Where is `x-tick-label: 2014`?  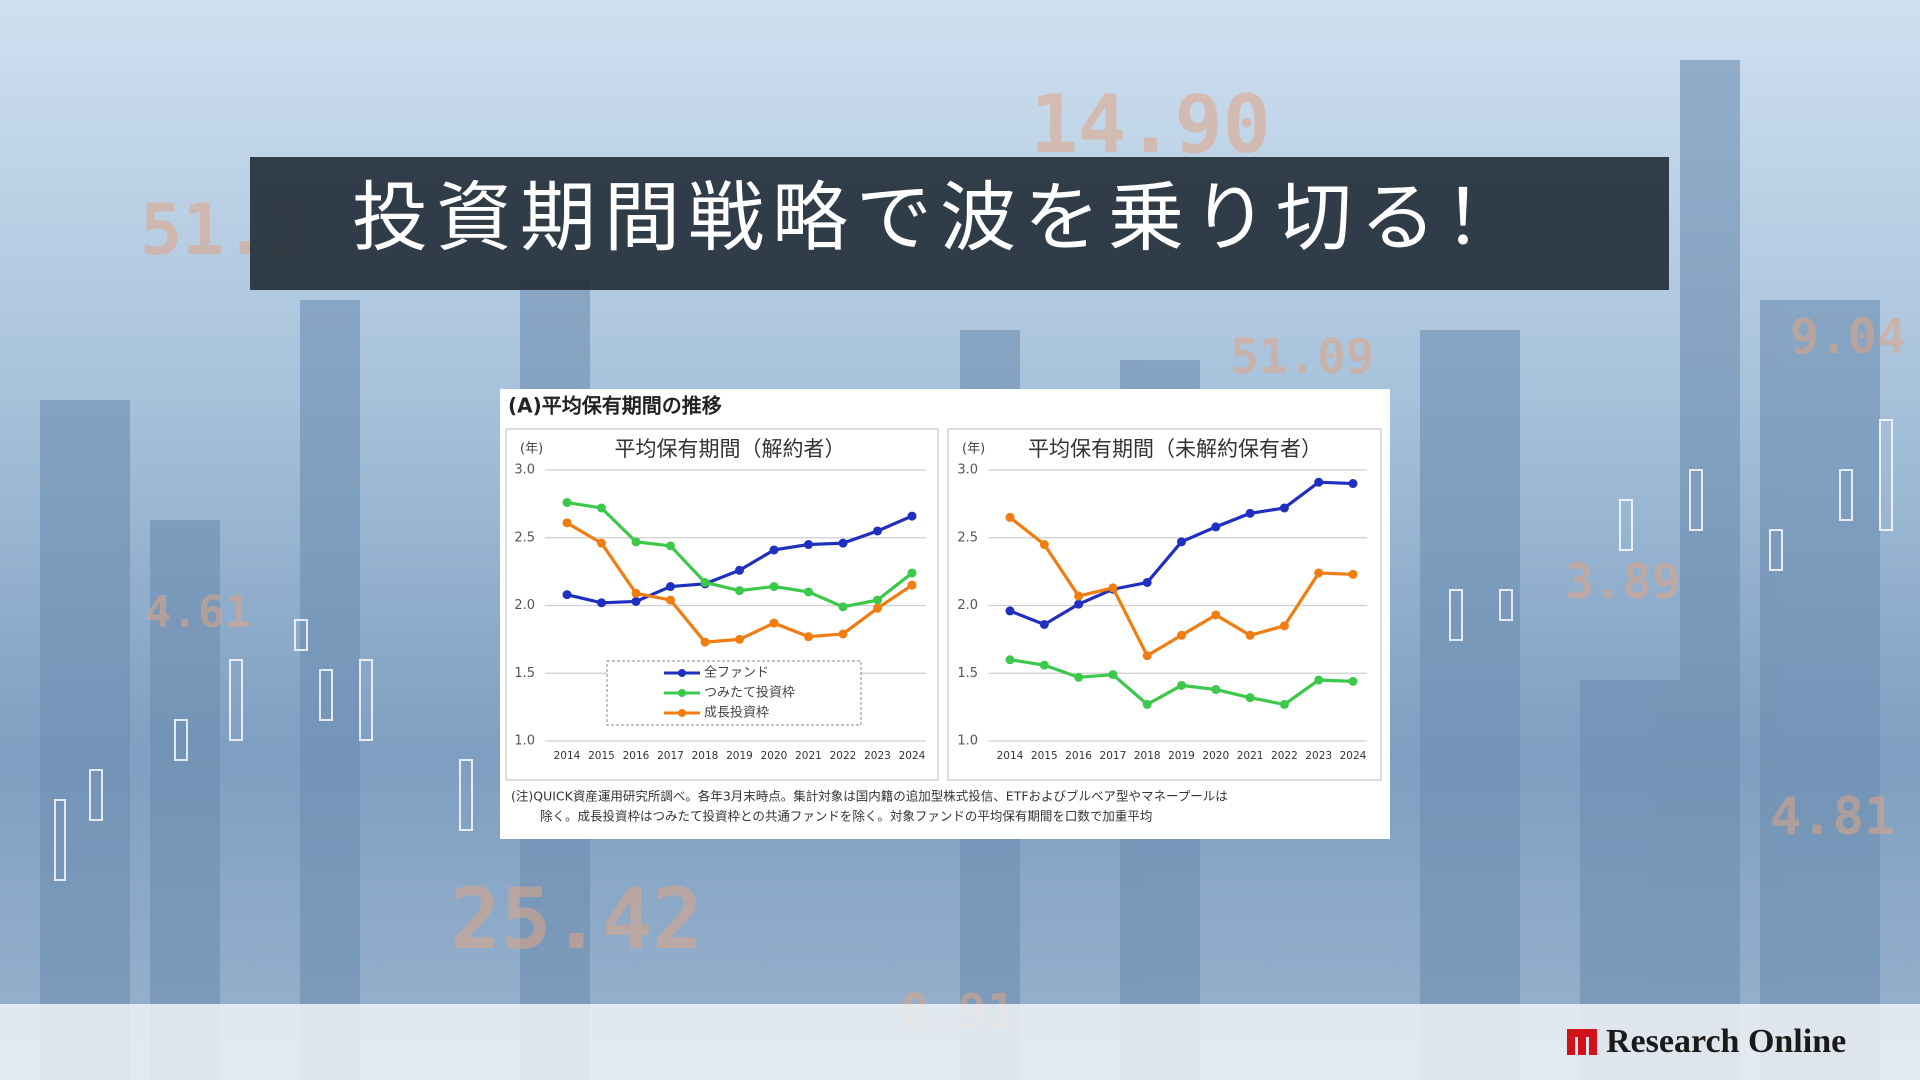
x-tick-label: 2014 is located at coordinates (1010, 756).